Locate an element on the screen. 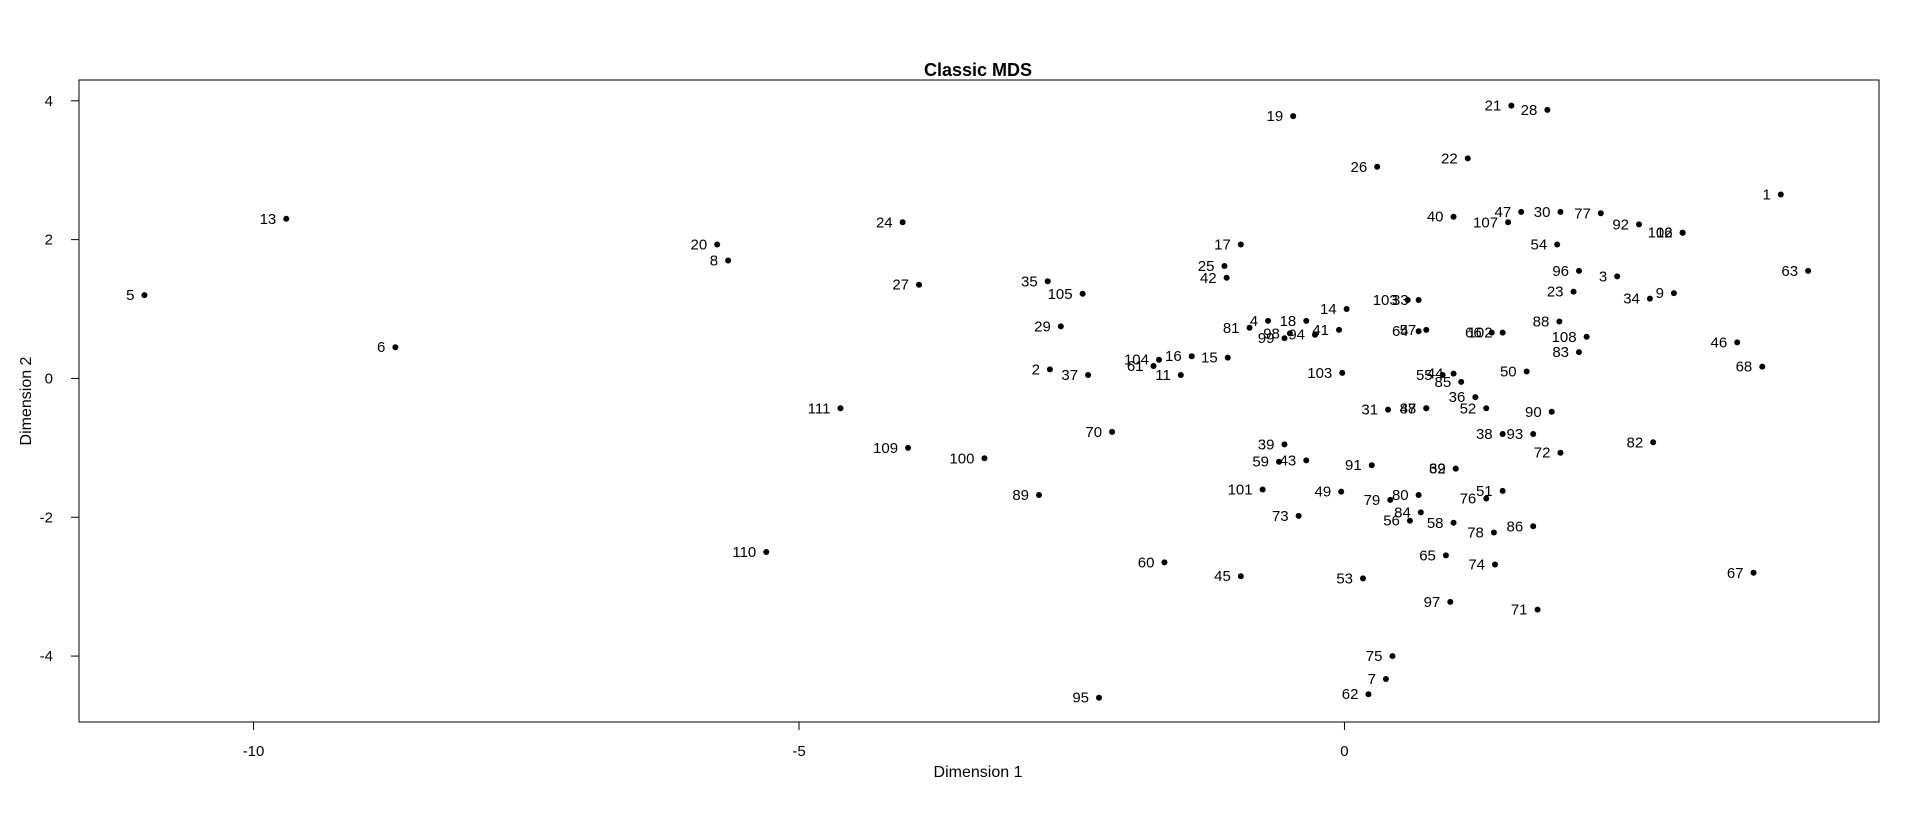  data-point-label: 13 is located at coordinates (268, 219).